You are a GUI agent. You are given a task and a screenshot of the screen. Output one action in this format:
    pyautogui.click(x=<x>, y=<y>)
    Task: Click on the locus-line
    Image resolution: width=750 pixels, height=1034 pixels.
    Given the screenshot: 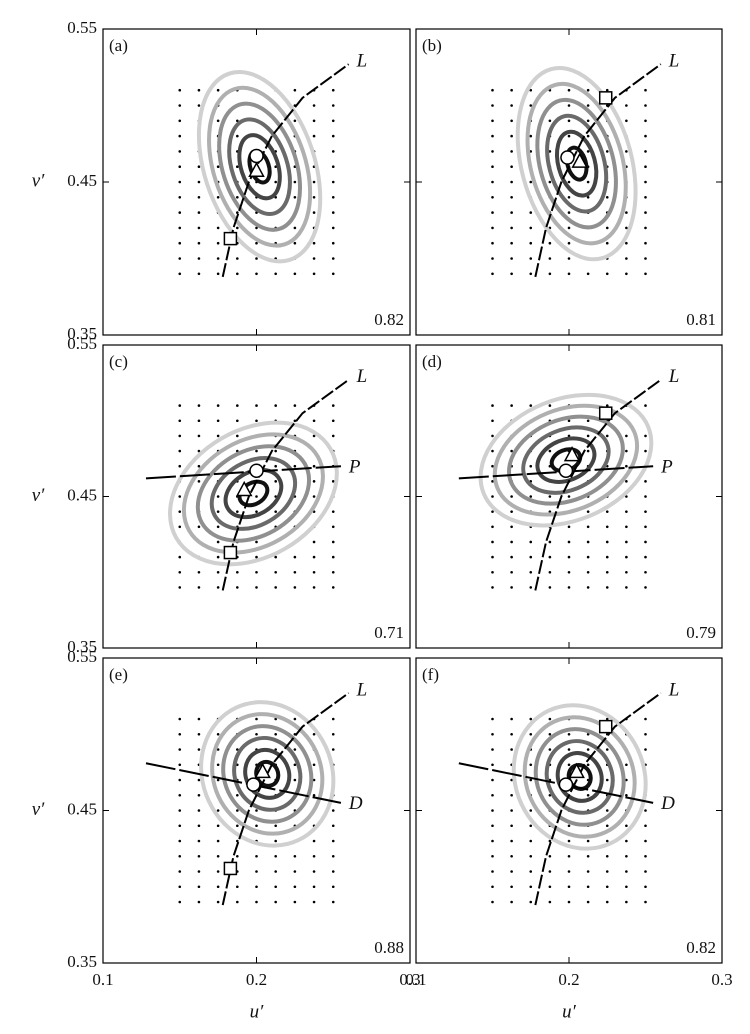 What is the action you would take?
    pyautogui.click(x=243, y=472)
    